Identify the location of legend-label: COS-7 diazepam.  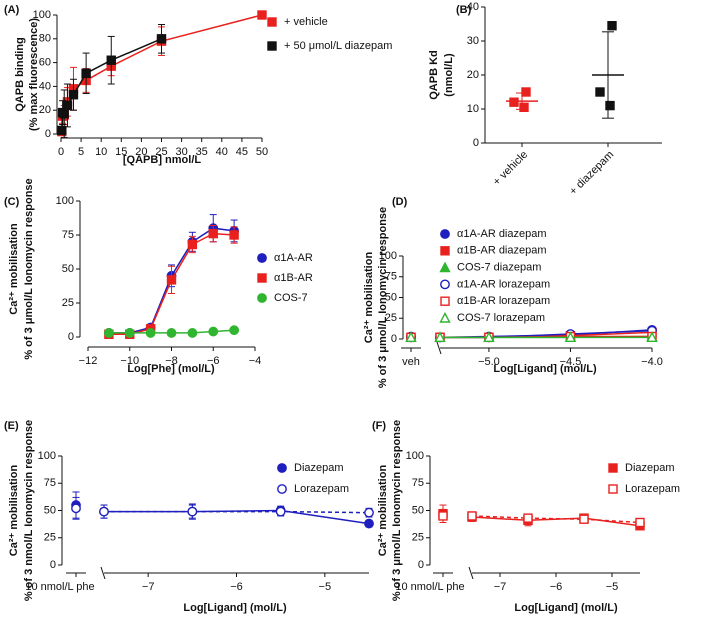
(499, 268).